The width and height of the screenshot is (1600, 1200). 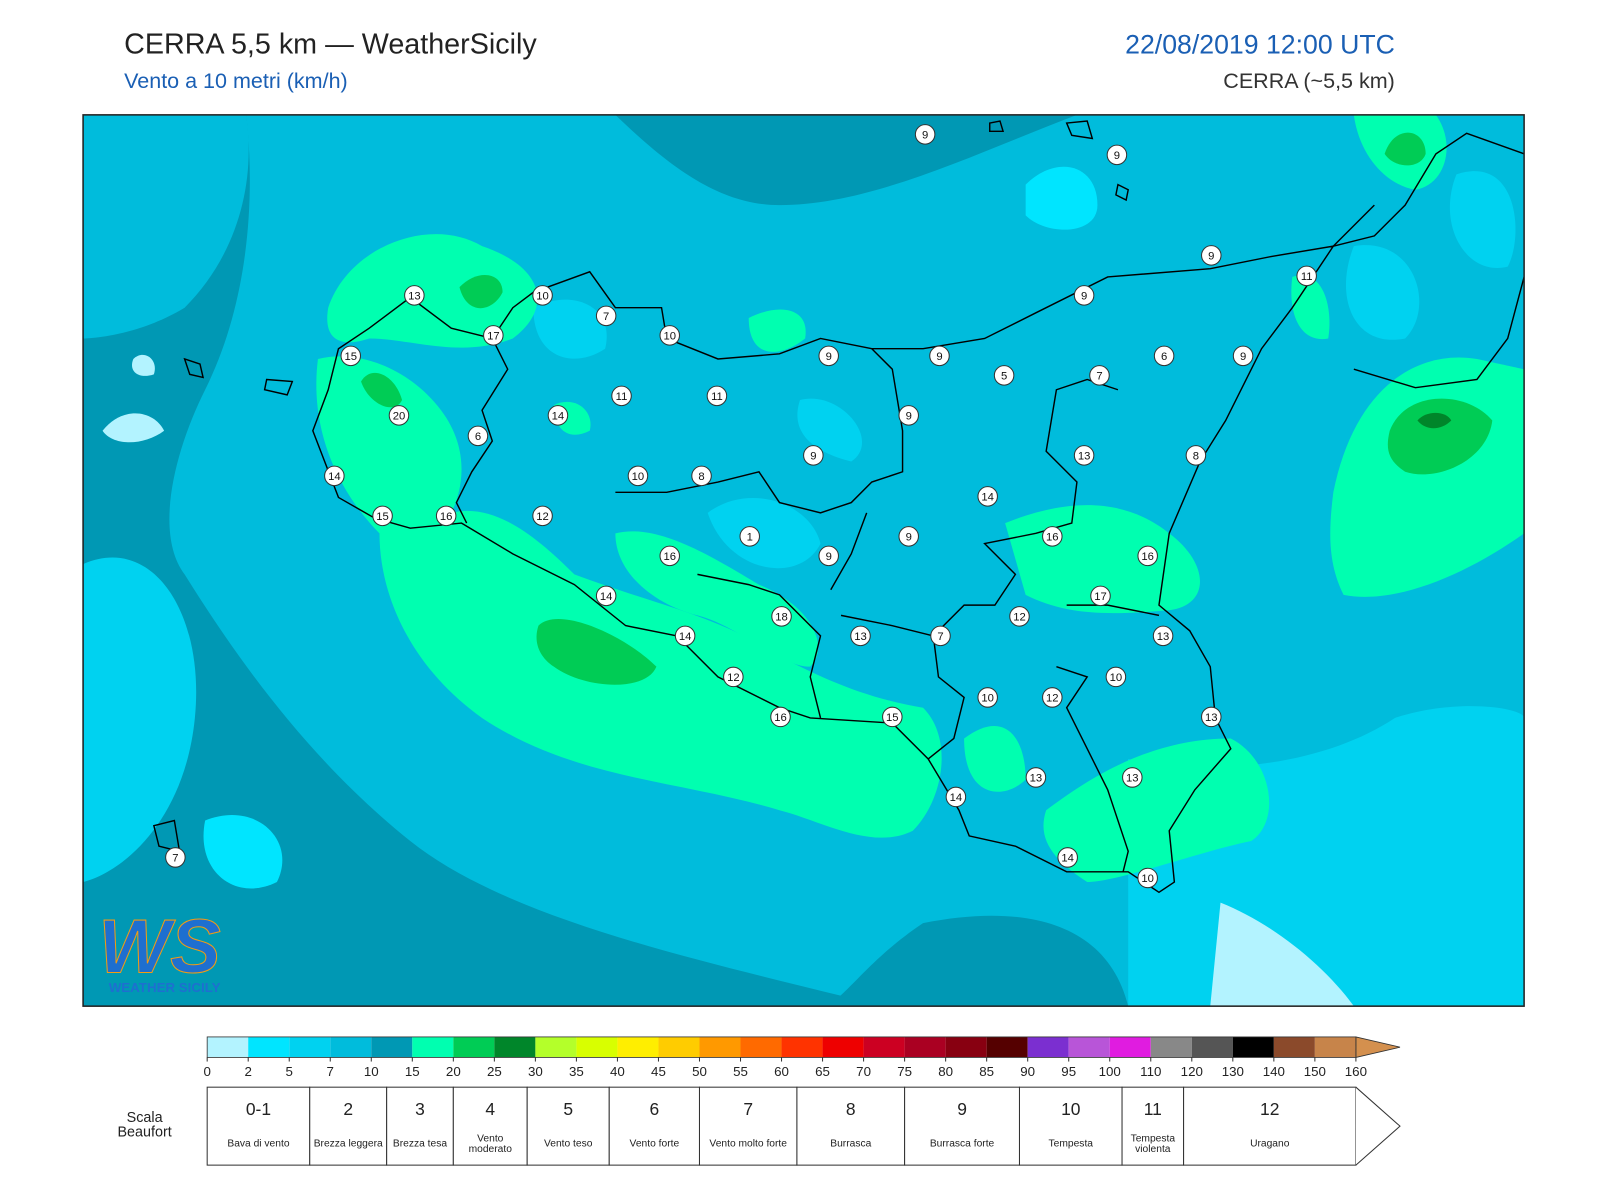 What do you see at coordinates (371, 1071) in the screenshot?
I see `colorbar-tick-label: 10` at bounding box center [371, 1071].